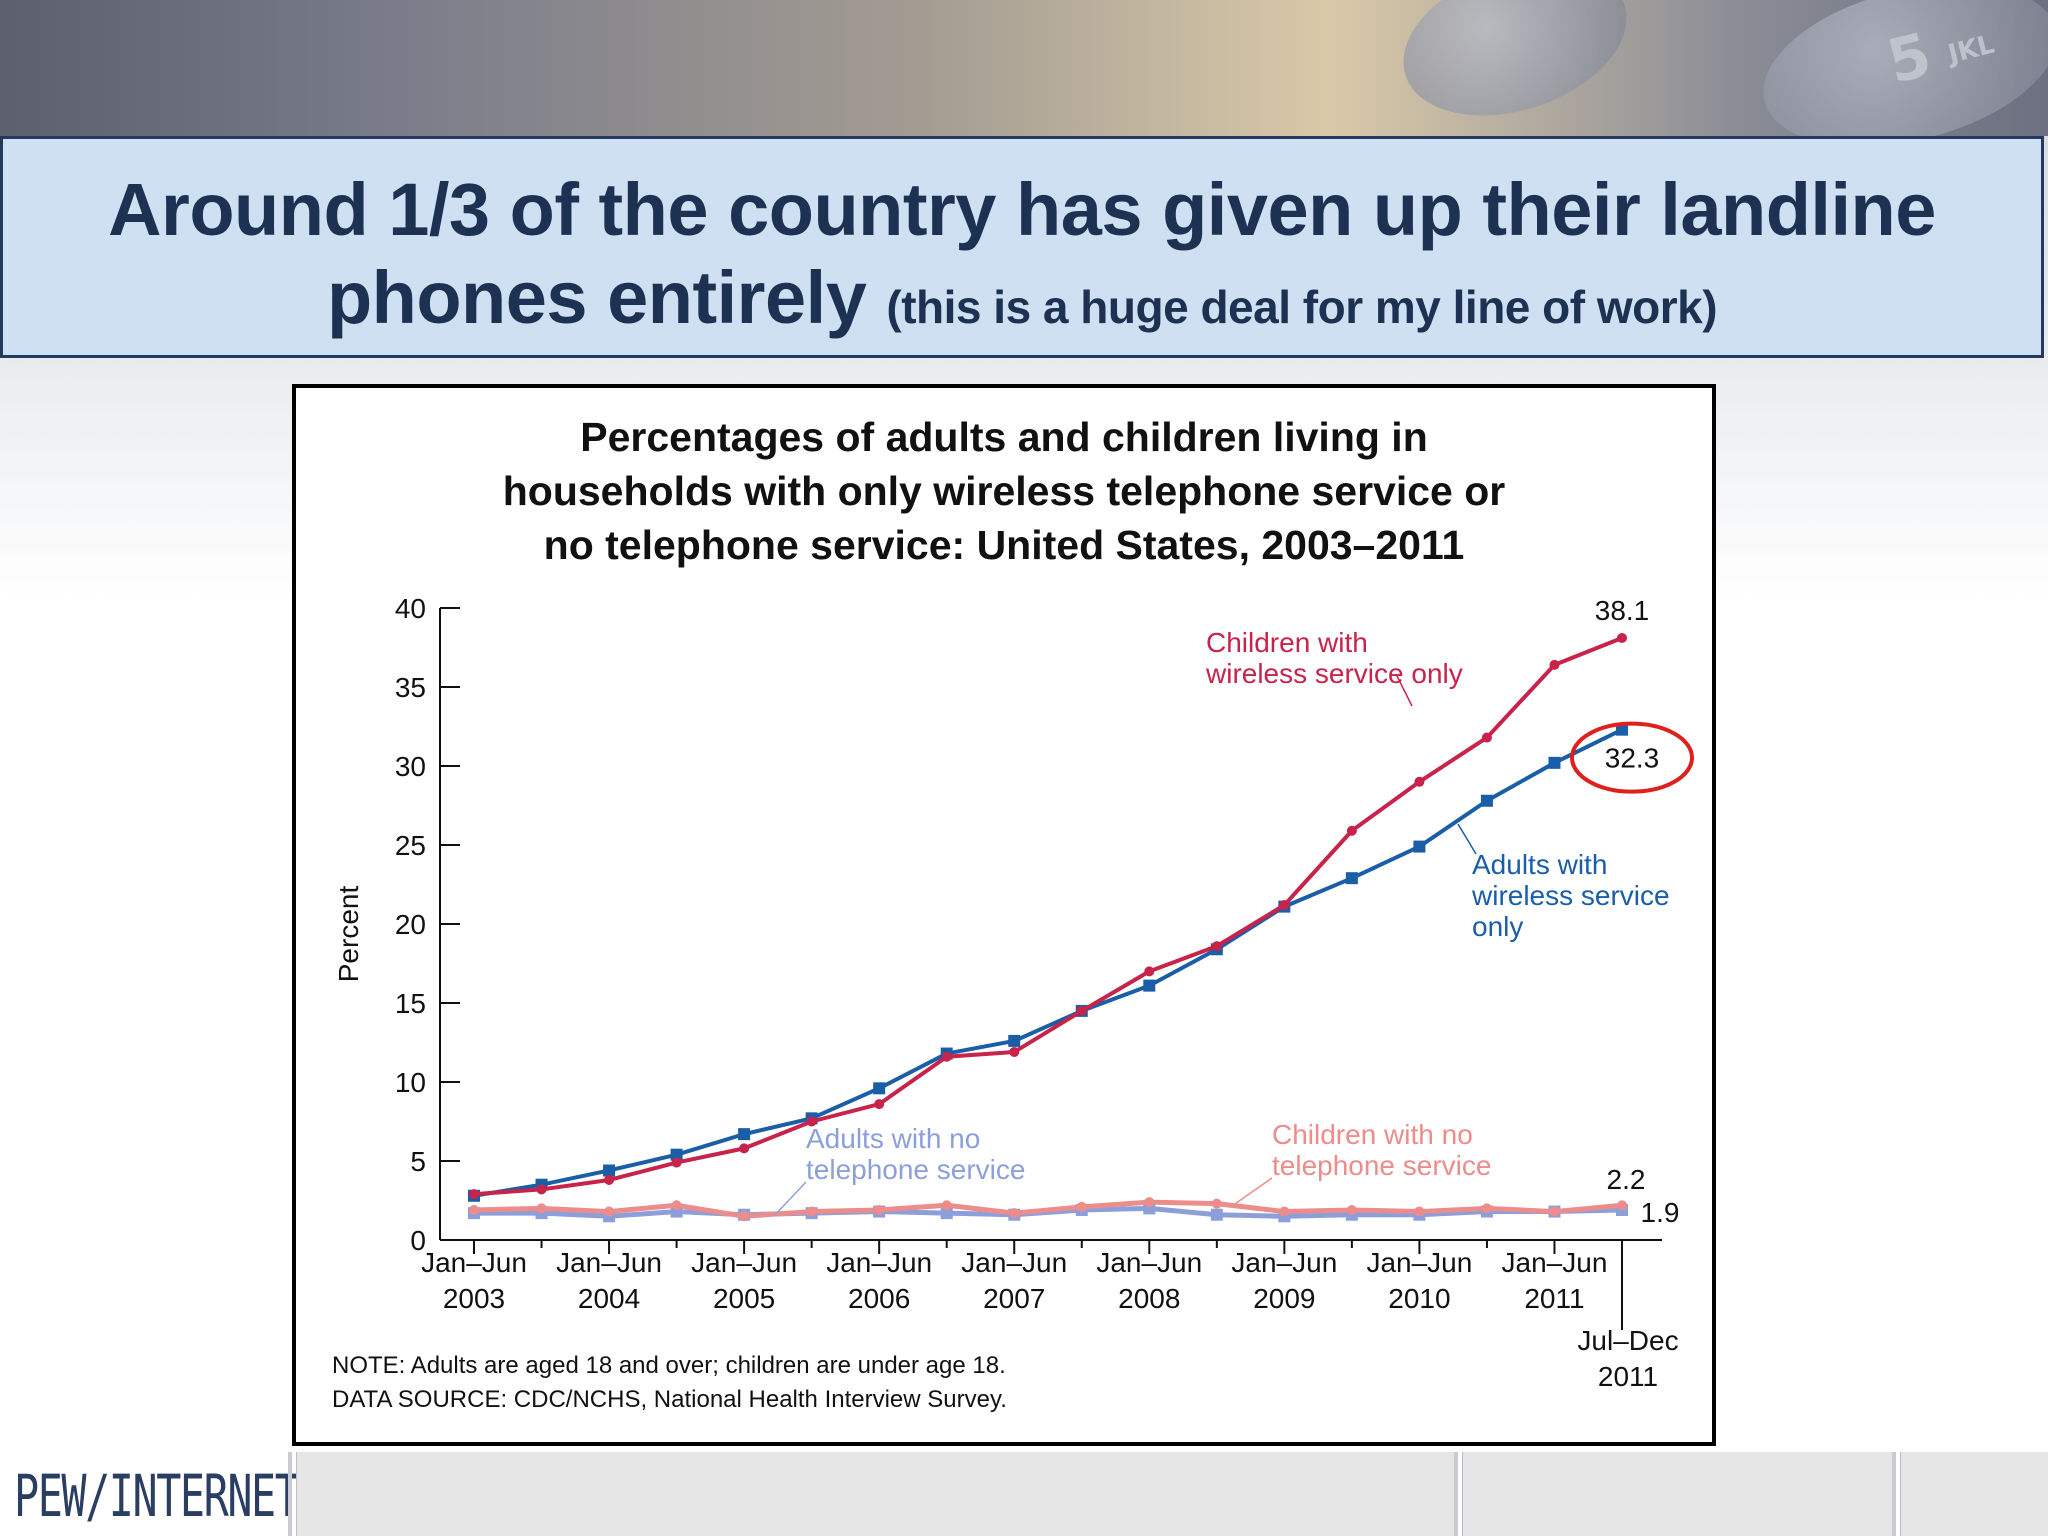 This screenshot has height=1536, width=2048. Describe the element at coordinates (418, 1161) in the screenshot. I see `y-tick-label: 5` at that location.